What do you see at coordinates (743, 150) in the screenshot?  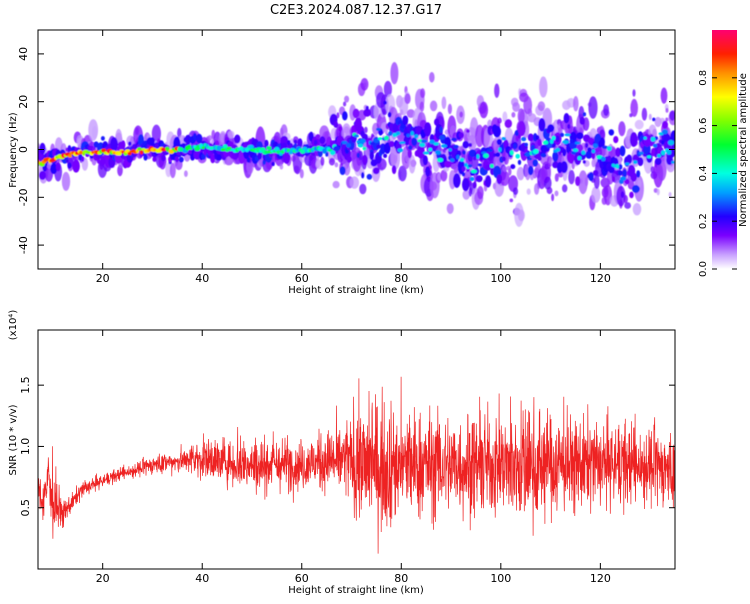 I see `colorbar-label: Normalized spectral amplitude` at bounding box center [743, 150].